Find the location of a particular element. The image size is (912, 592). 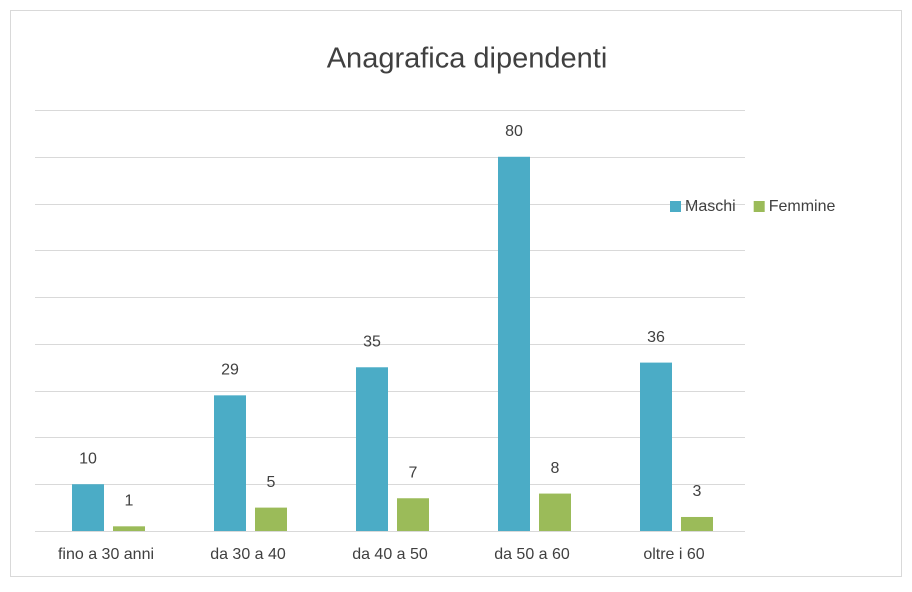

data-label: 3 is located at coordinates (697, 491).